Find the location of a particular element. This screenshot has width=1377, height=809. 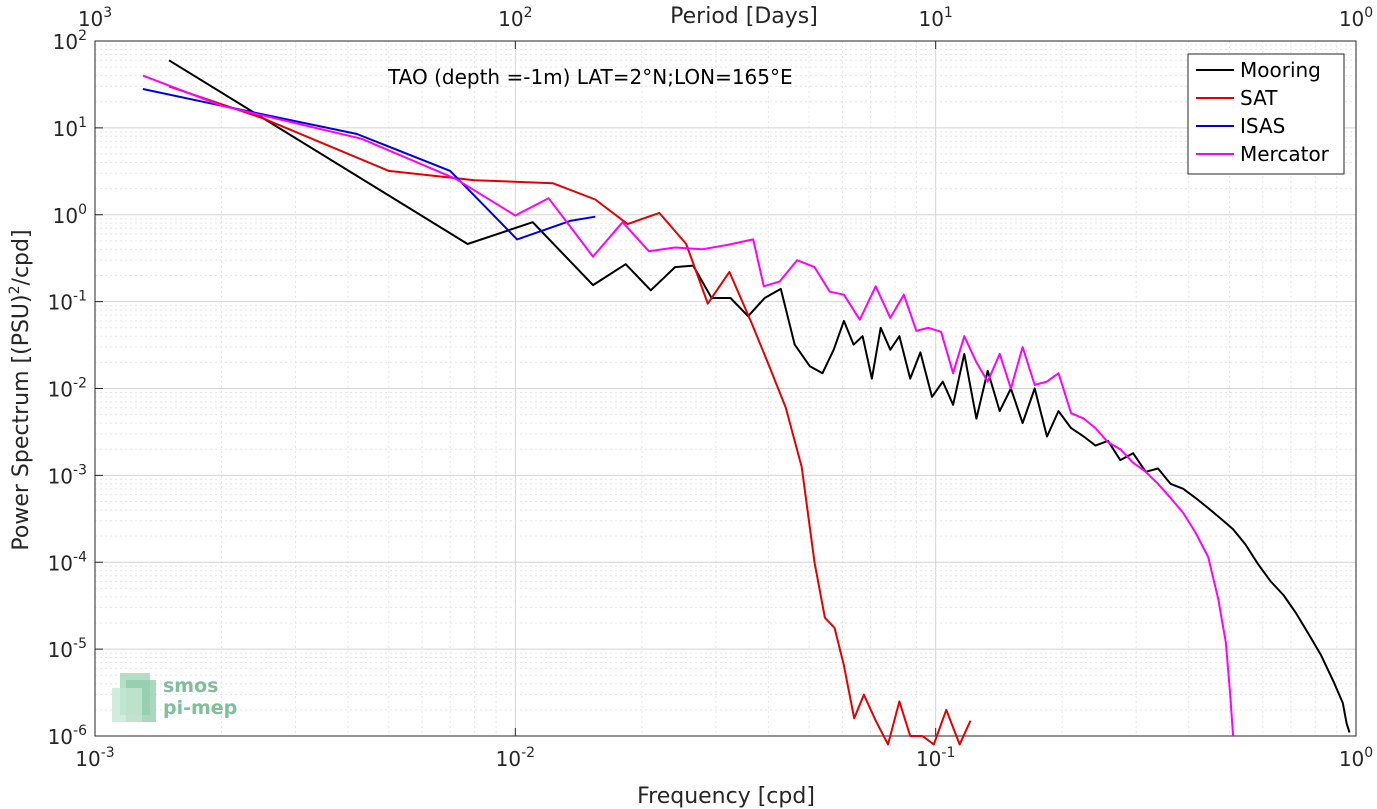

top-tick-label: 10¹ is located at coordinates (935, 18).